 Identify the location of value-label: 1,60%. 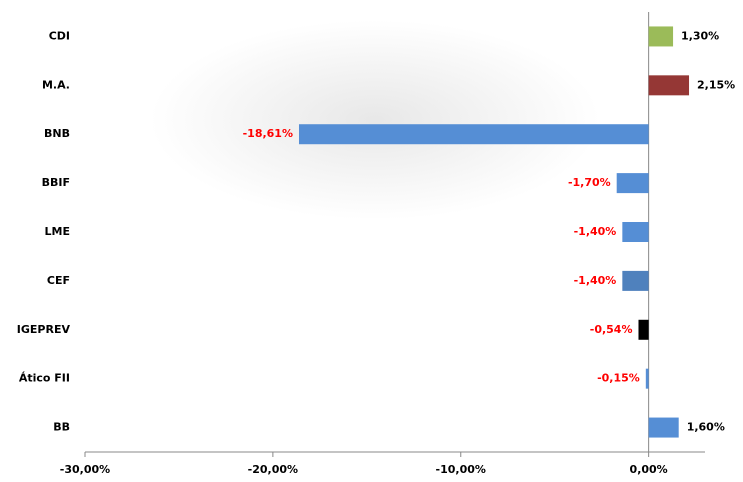
(706, 427).